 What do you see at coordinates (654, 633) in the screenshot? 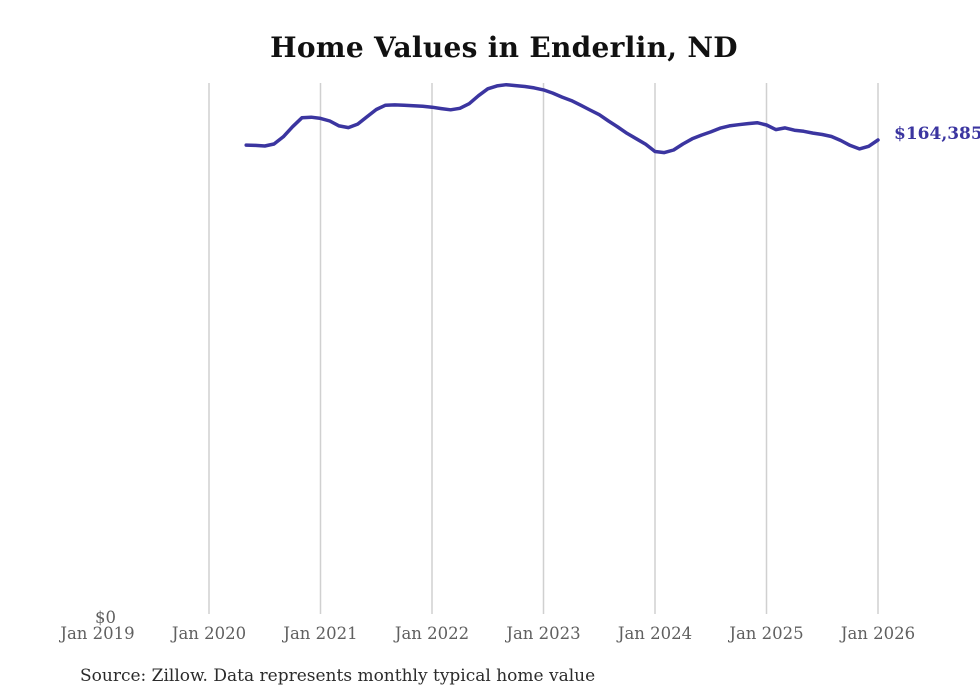
I see `x-tick-label: Jan 2024` at bounding box center [654, 633].